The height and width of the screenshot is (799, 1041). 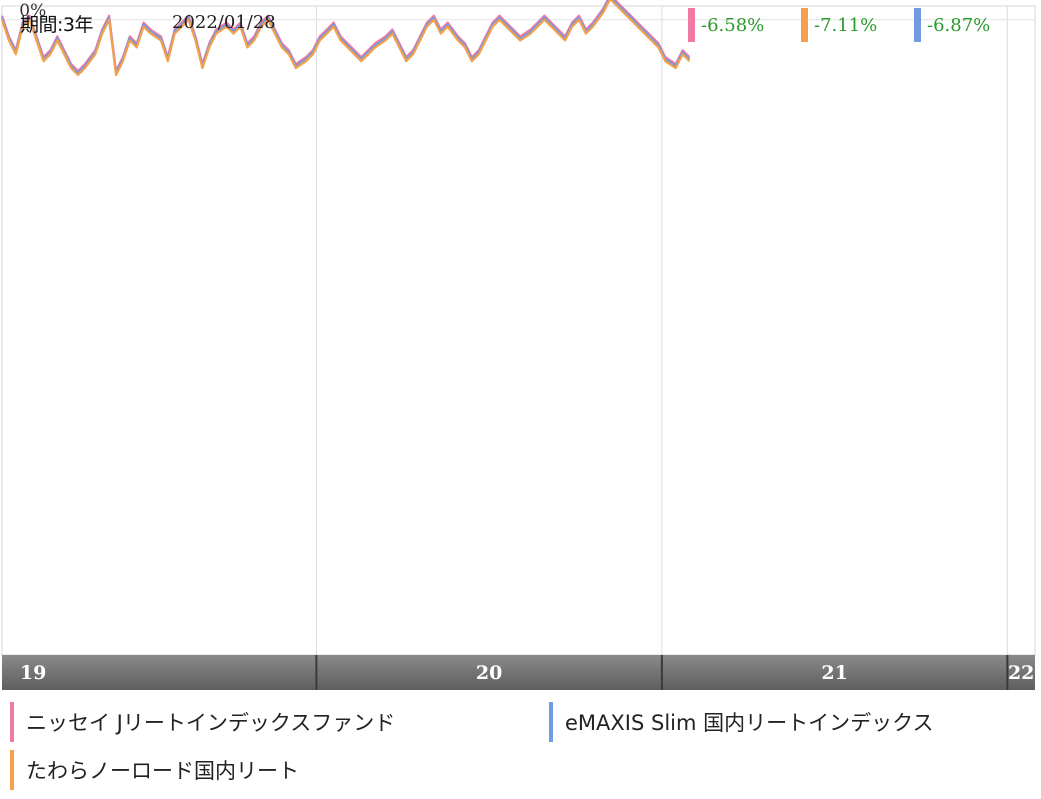 What do you see at coordinates (749, 723) in the screenshot?
I see `legend-label-emaxis: eMAXIS Slim 国内リートインデックス` at bounding box center [749, 723].